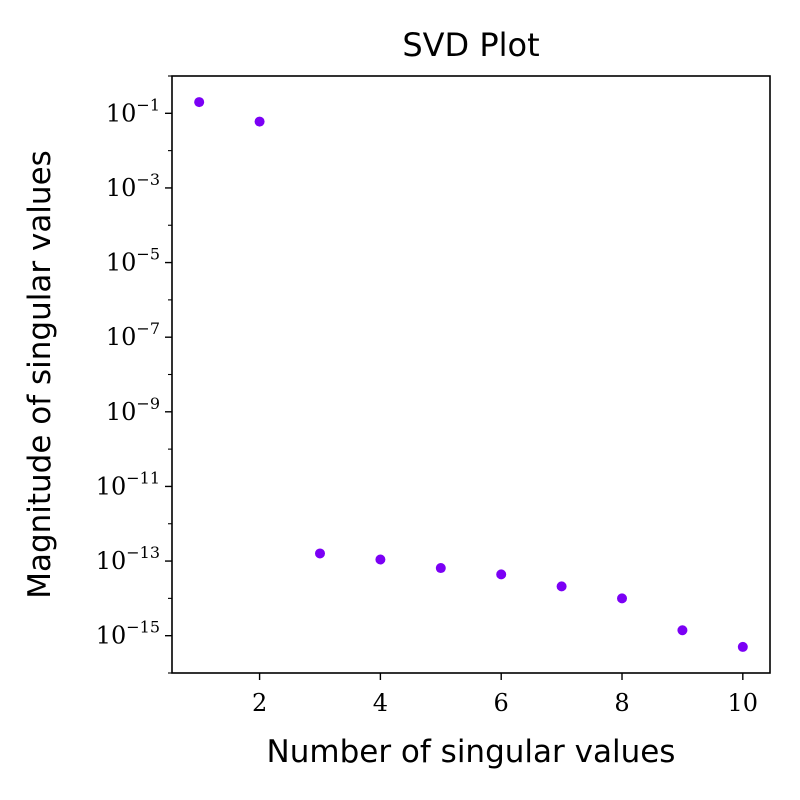  What do you see at coordinates (40, 374) in the screenshot?
I see `y-axis-label: Magnitude of singular values` at bounding box center [40, 374].